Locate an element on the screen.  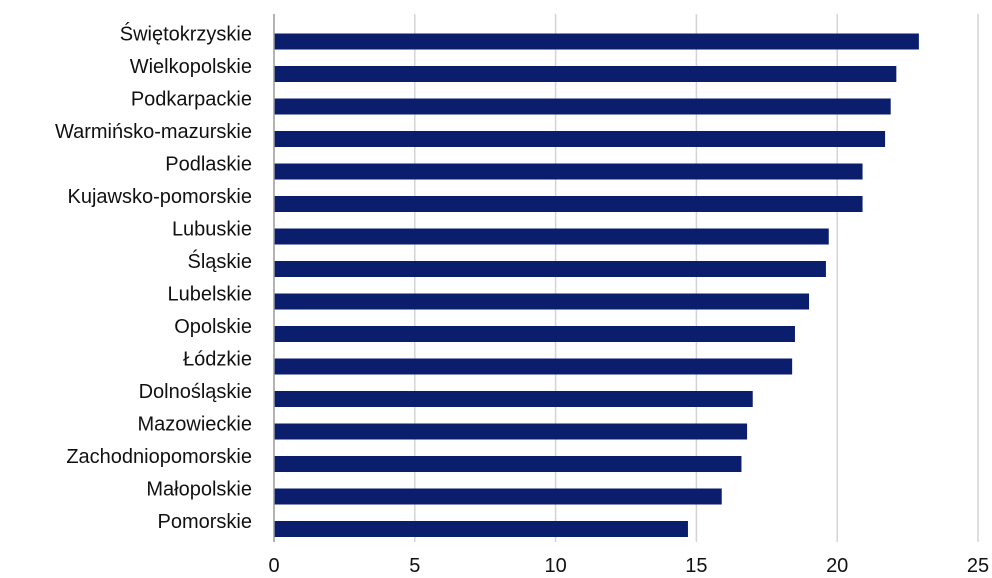
category-label: Dolnośląskie is located at coordinates (195, 392).